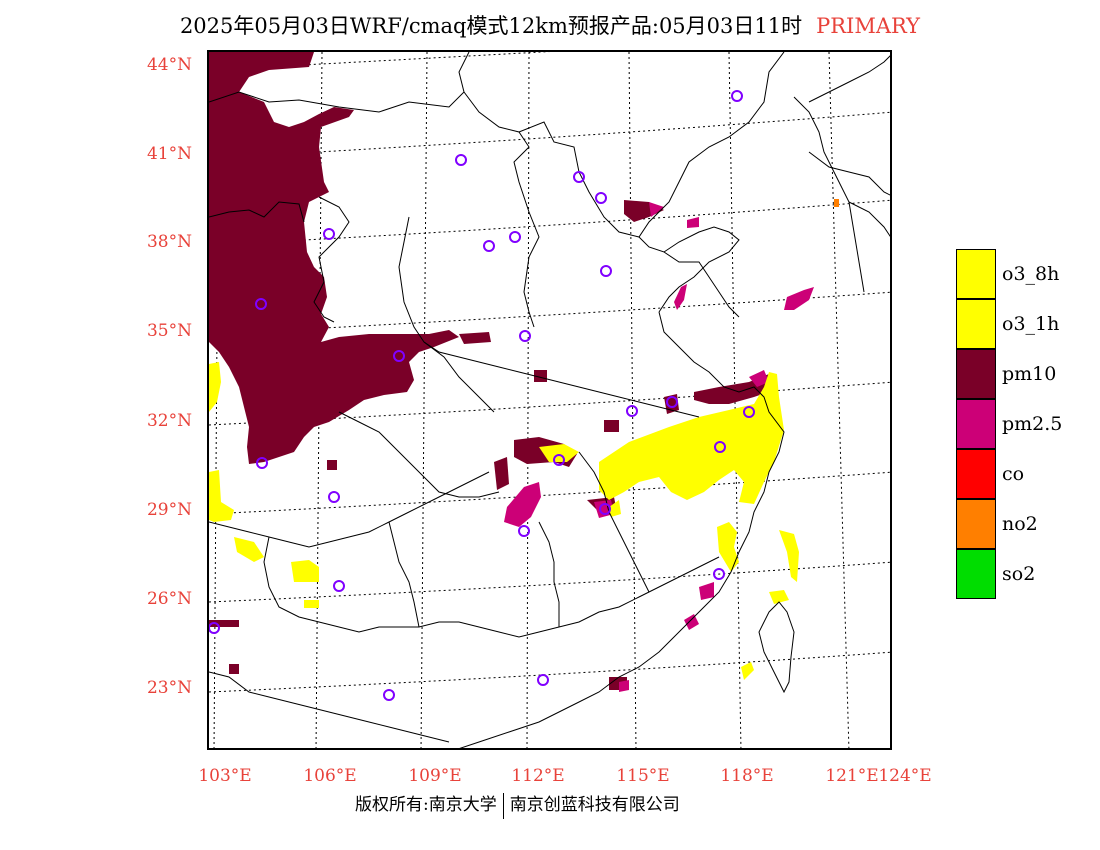 The image size is (1100, 850). Describe the element at coordinates (1013, 474) in the screenshot. I see `legend-label-co: co` at that location.